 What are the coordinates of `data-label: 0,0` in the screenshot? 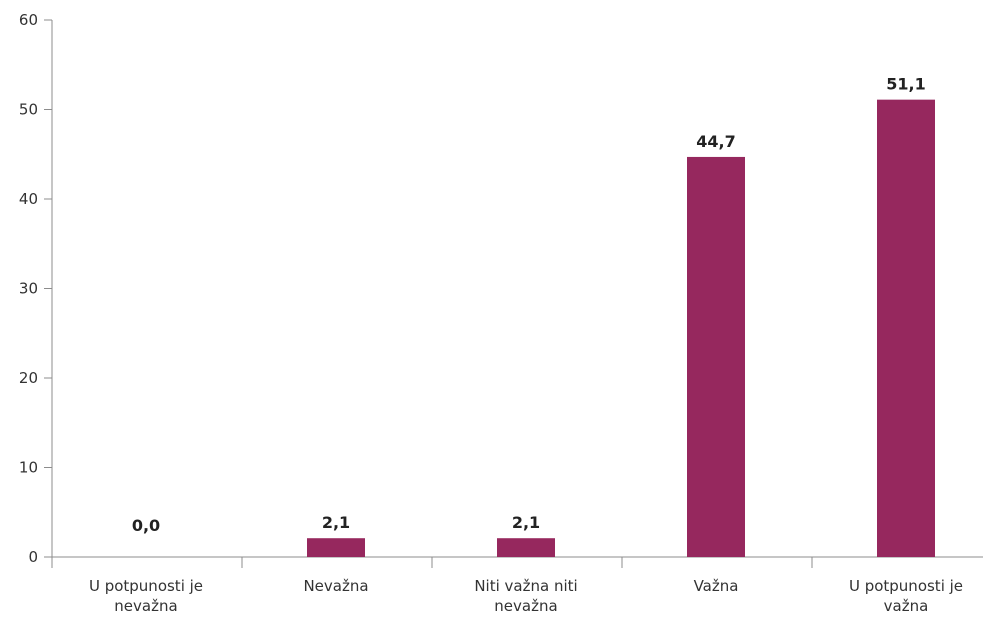 It's located at (146, 525).